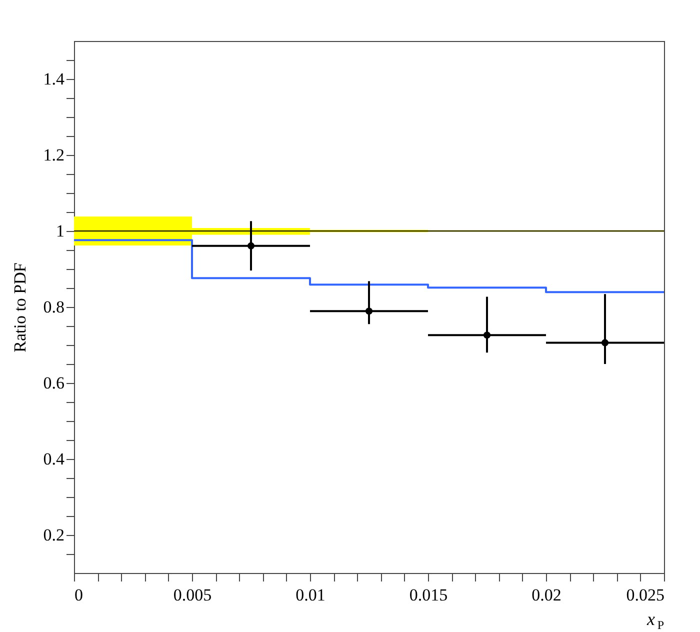 This screenshot has width=700, height=632. I want to click on y-tick-label: 0.4, so click(54, 459).